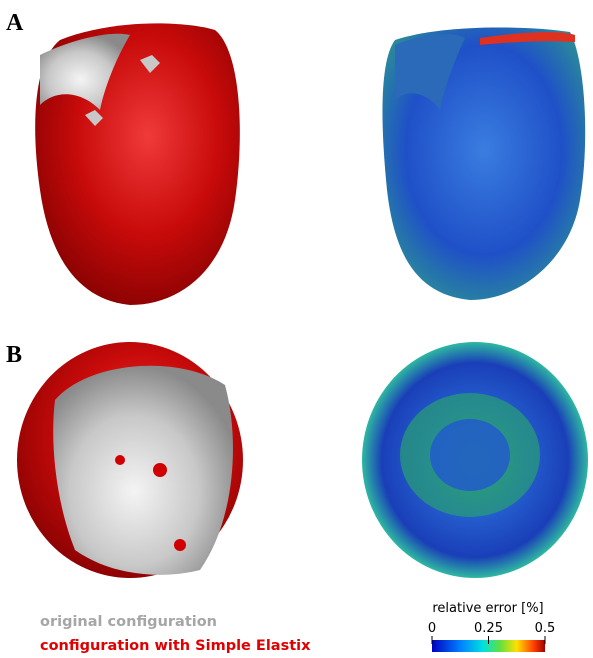 The height and width of the screenshot is (658, 593). Describe the element at coordinates (545, 628) in the screenshot. I see `colorbar-tick-label: 0.5` at that location.